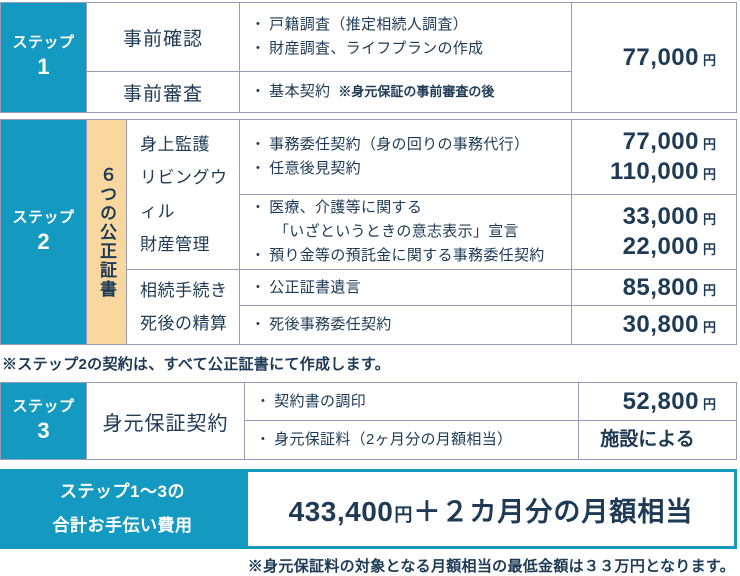  I want to click on step2-price-rowC: 85,800 円, so click(654, 288).